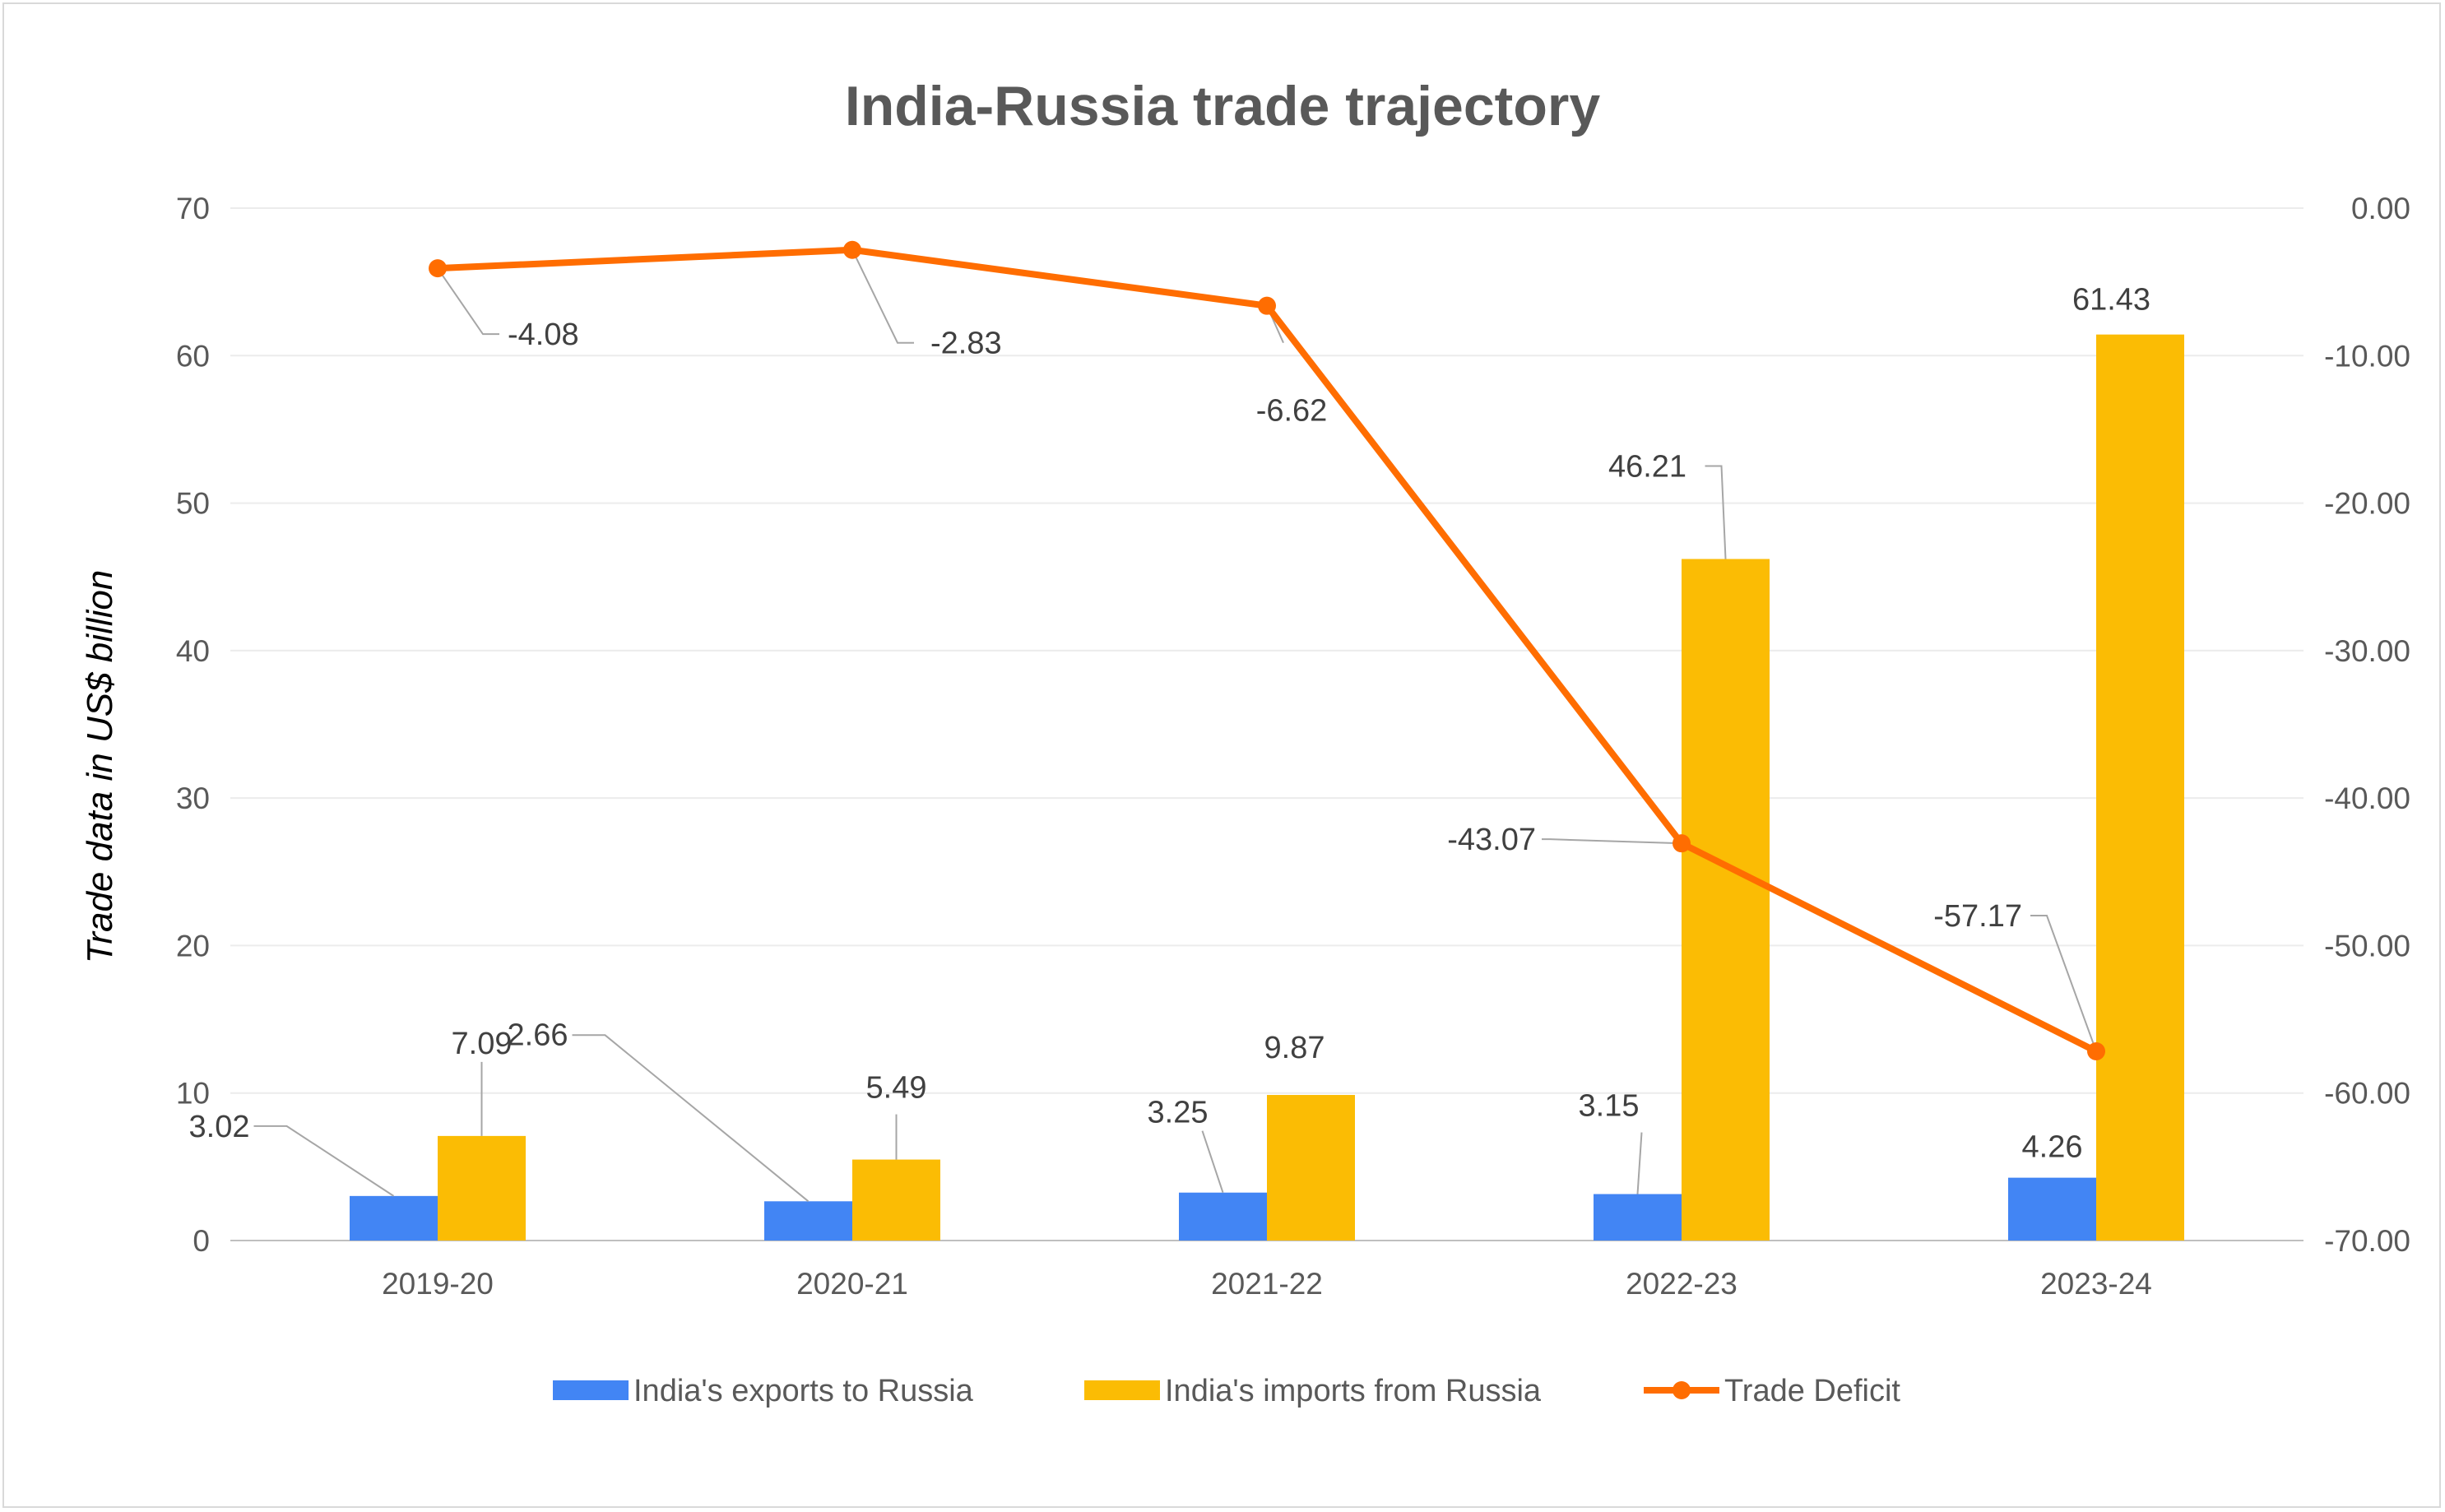 This screenshot has height=1512, width=2445. Describe the element at coordinates (2367, 798) in the screenshot. I see `right-tick-label: -40.00` at that location.